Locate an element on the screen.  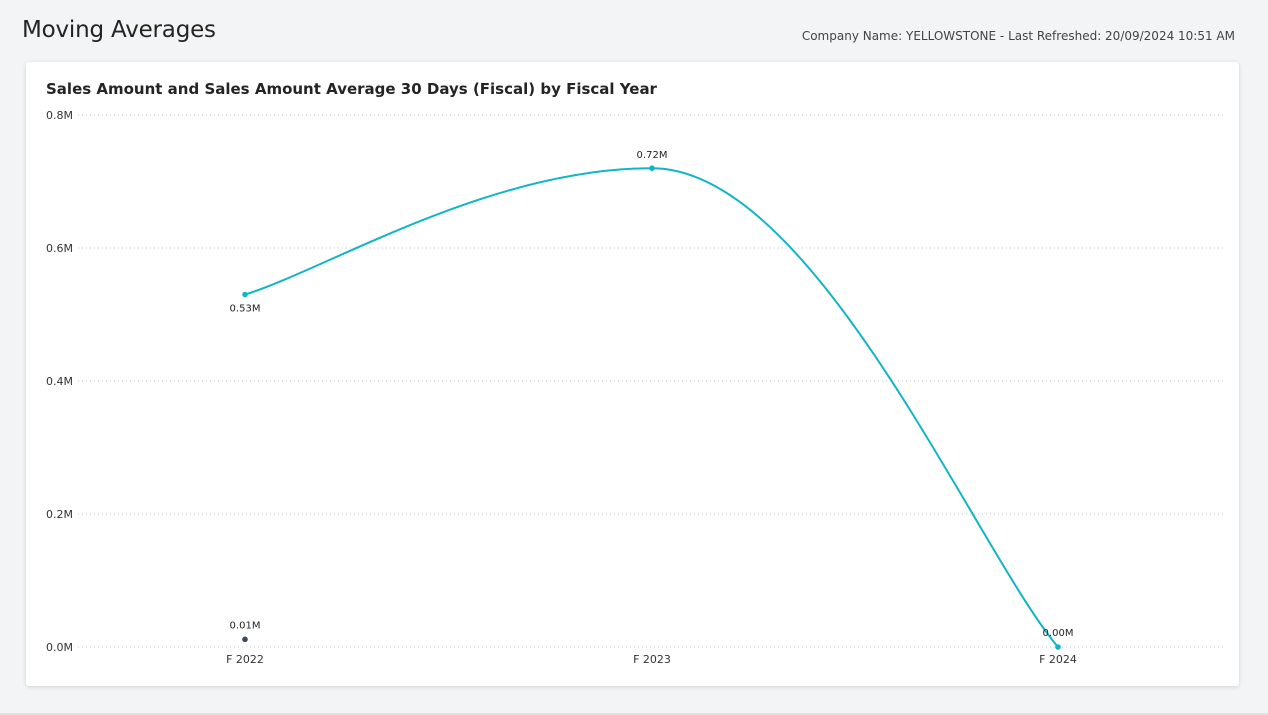
data-label: 0.01M is located at coordinates (245, 625).